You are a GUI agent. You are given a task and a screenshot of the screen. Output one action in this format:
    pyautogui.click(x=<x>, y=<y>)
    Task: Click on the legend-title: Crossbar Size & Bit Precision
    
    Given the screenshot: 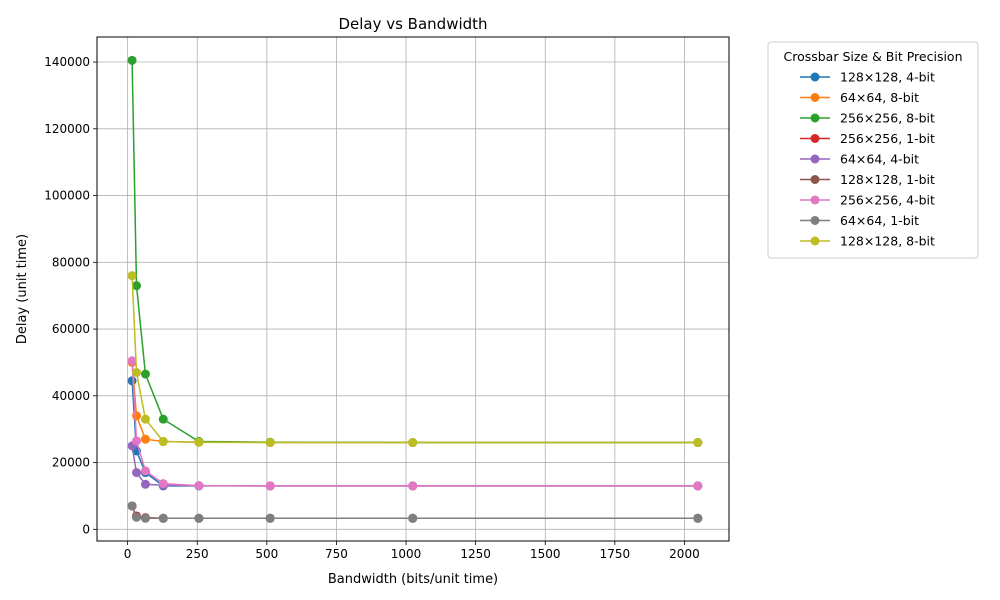 What is the action you would take?
    pyautogui.click(x=872, y=56)
    